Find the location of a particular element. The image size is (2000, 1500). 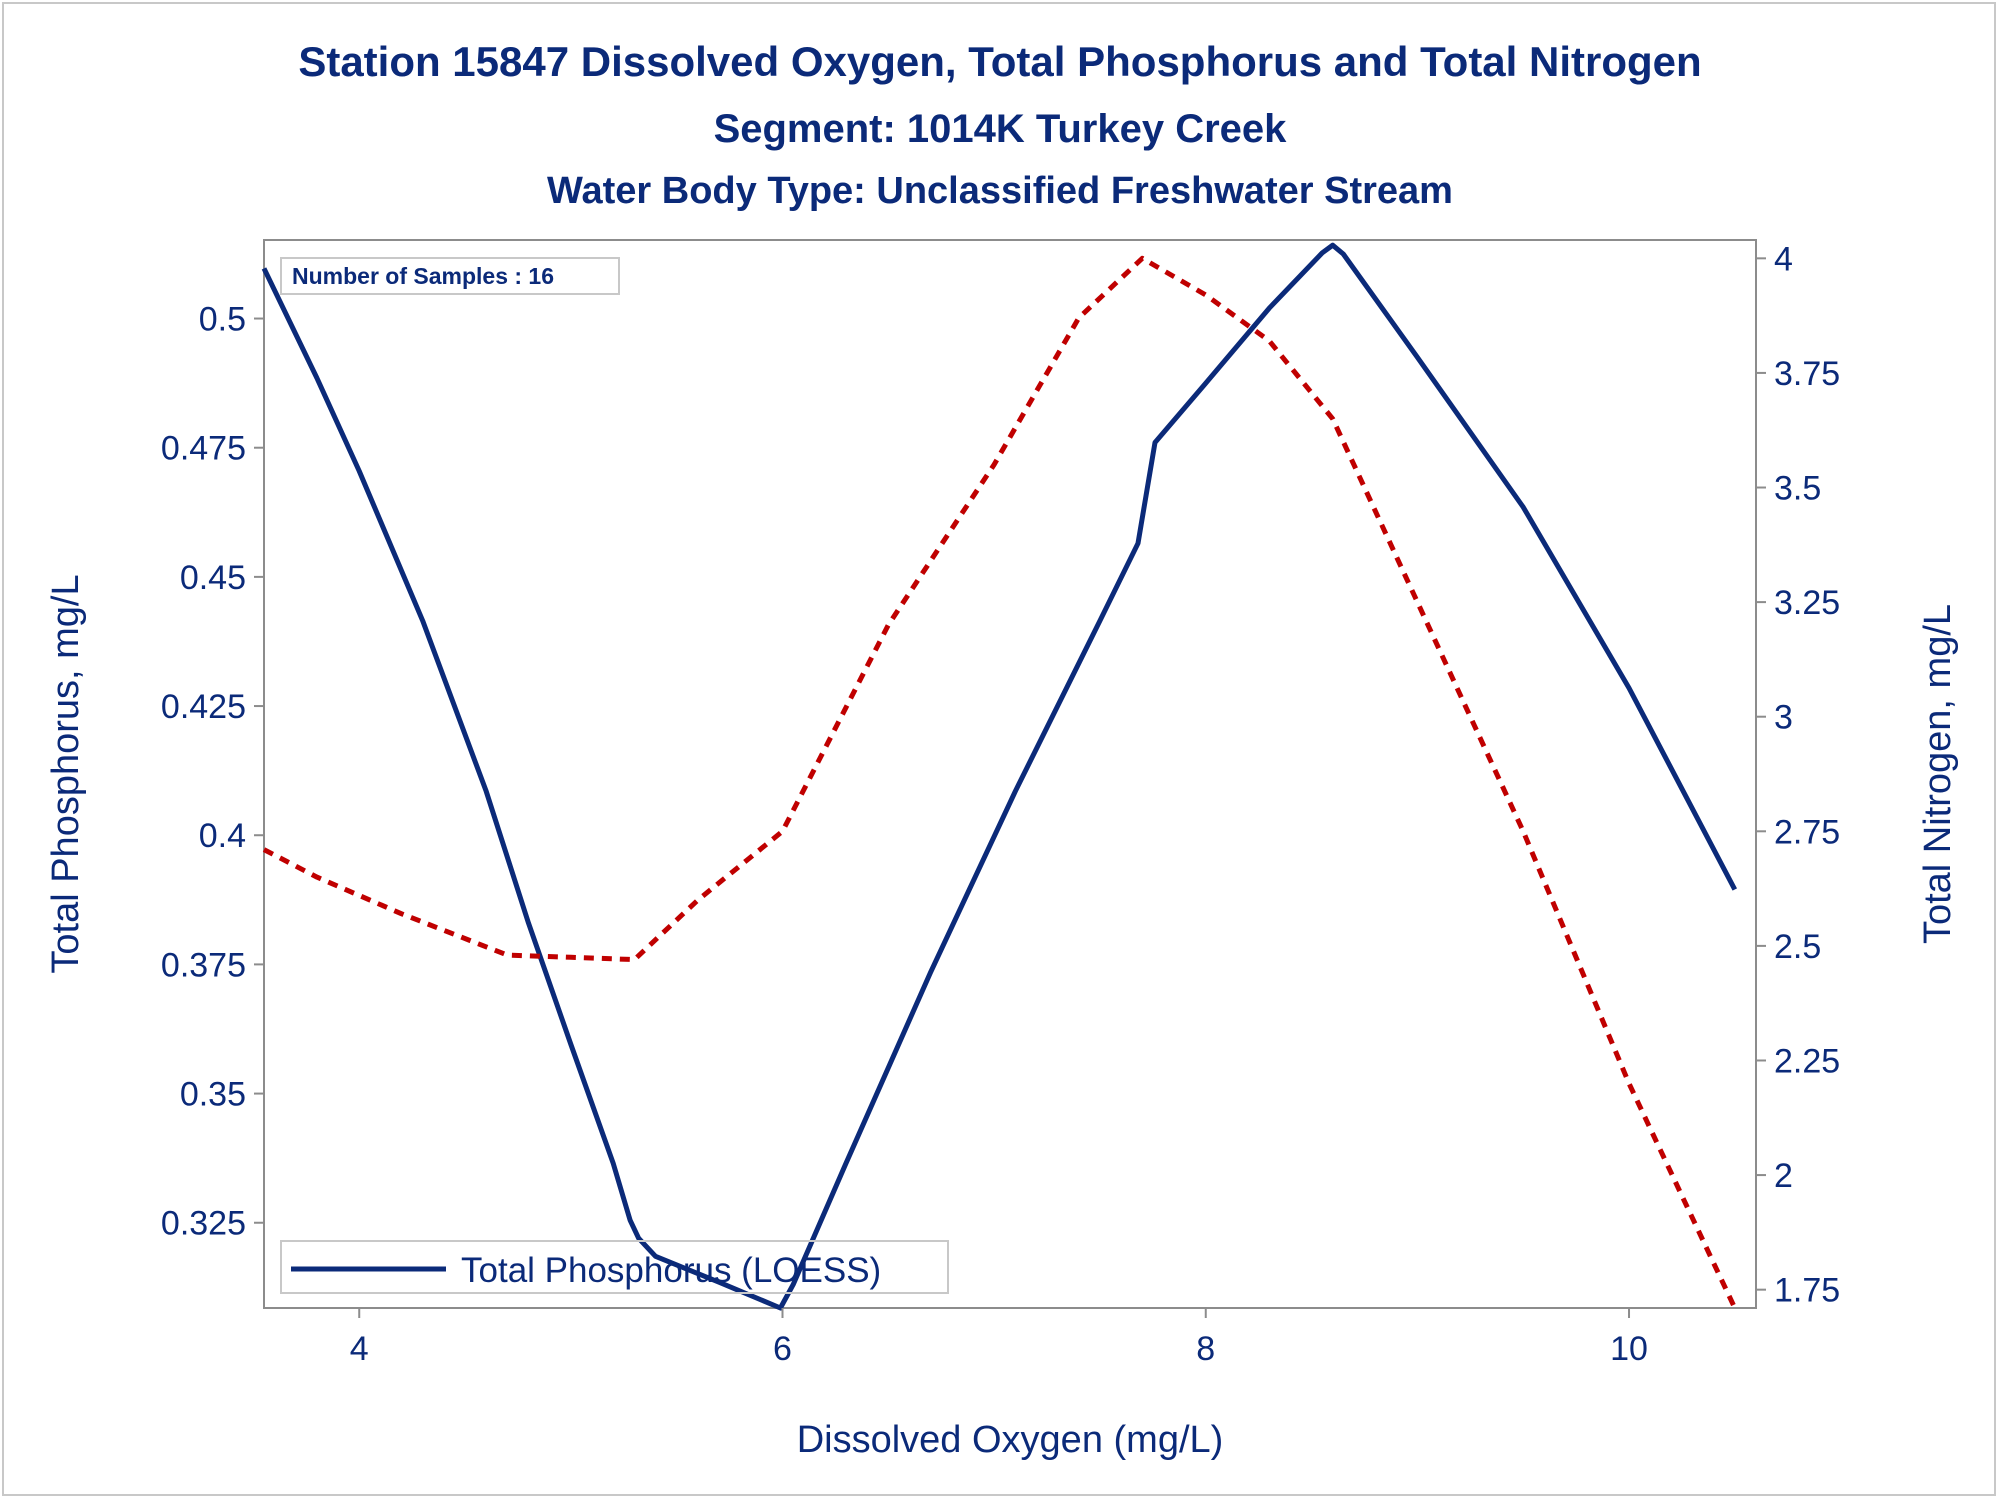

y-left-tick-label: 0.45 is located at coordinates (213, 578).